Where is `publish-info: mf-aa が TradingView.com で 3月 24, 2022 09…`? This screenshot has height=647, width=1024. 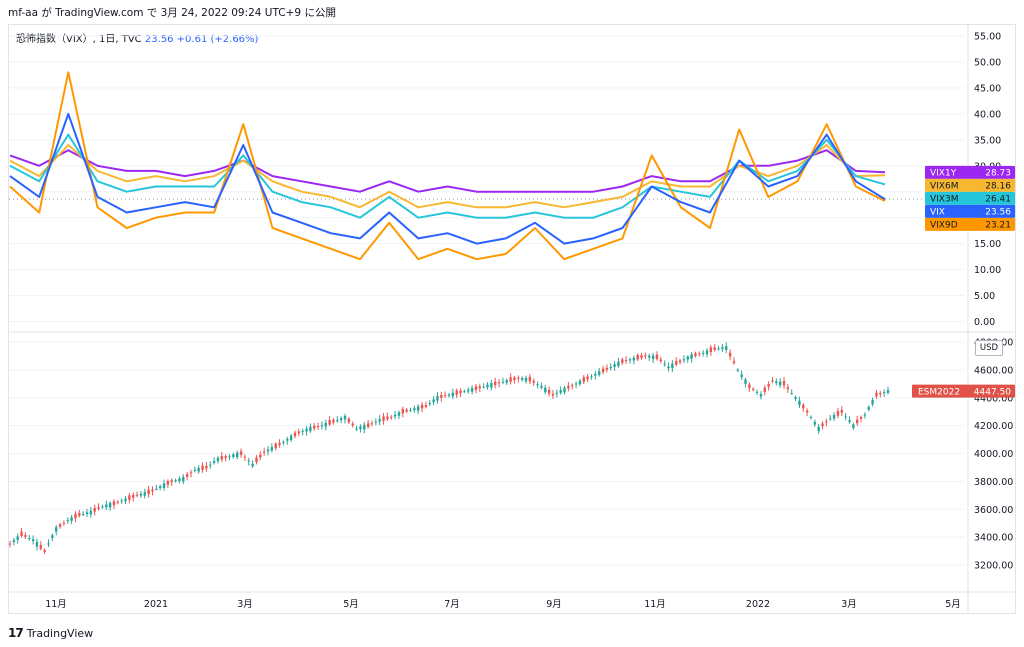 publish-info: mf-aa が TradingView.com で 3月 24, 2022 09… is located at coordinates (172, 13).